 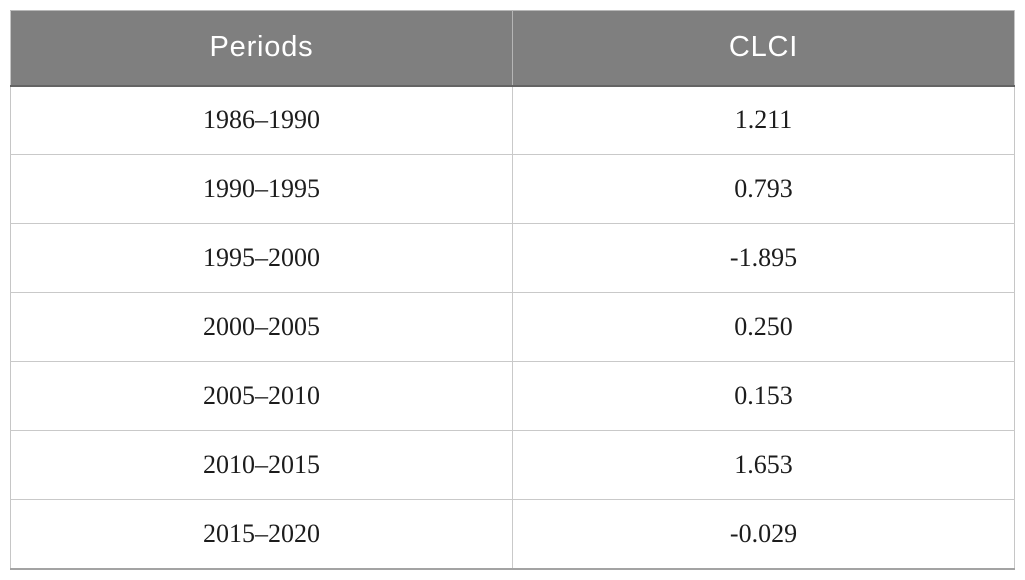 I want to click on period-cell: 2005–2010, so click(x=261, y=396).